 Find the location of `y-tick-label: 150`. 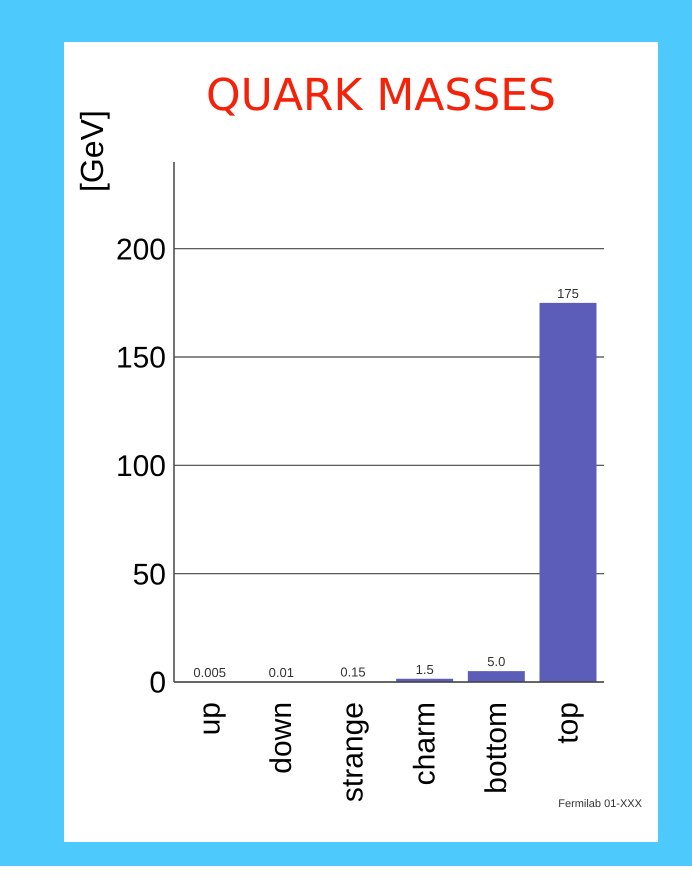

y-tick-label: 150 is located at coordinates (141, 358).